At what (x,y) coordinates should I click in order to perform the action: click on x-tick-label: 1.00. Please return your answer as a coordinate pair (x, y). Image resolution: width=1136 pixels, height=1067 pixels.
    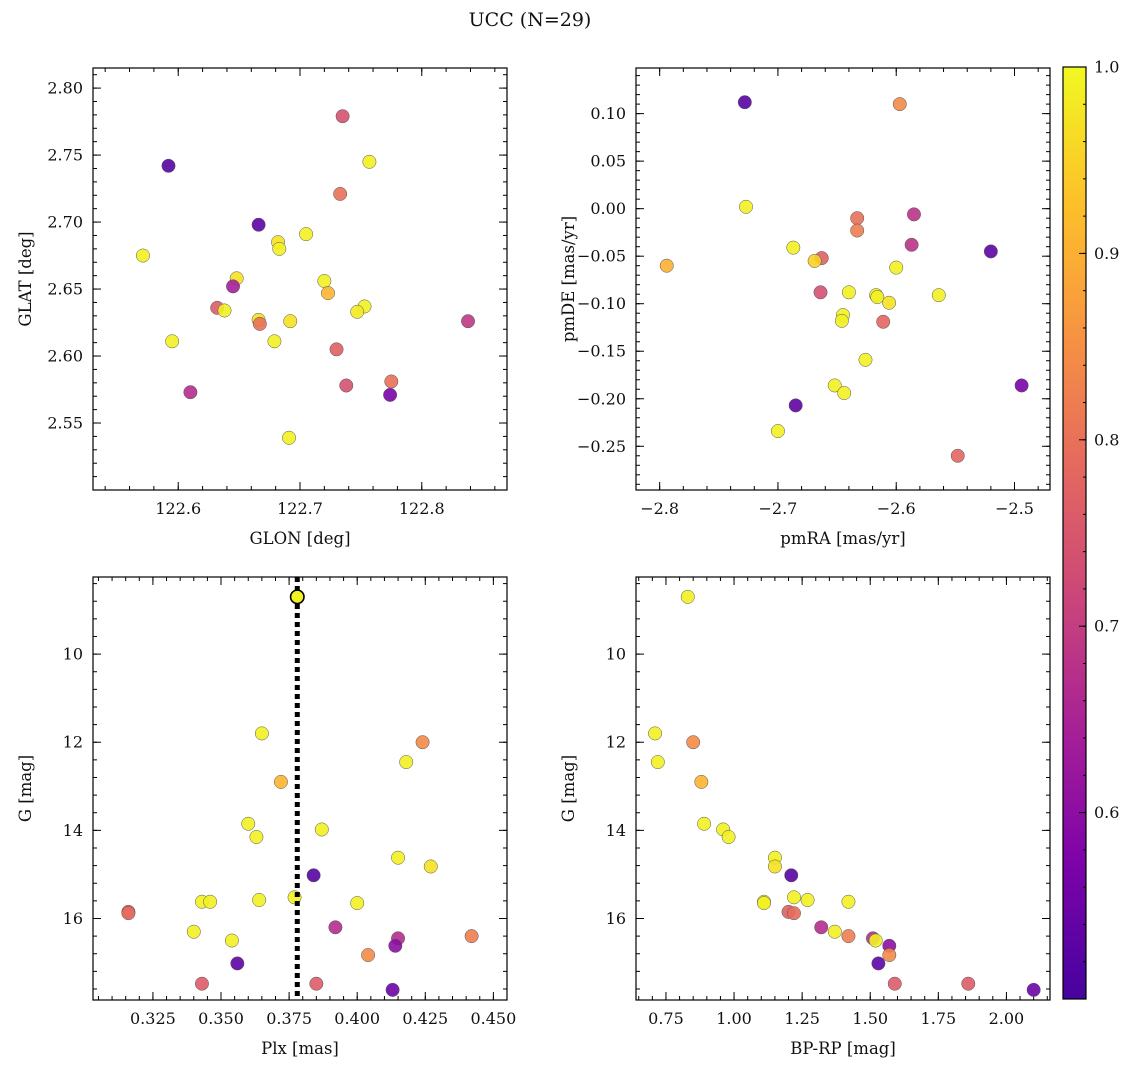
    Looking at the image, I should click on (734, 1018).